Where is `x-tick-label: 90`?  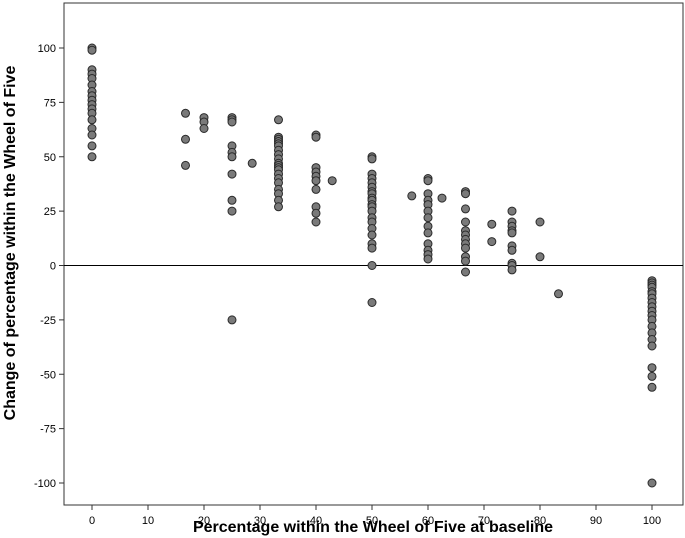
x-tick-label: 90 is located at coordinates (596, 521).